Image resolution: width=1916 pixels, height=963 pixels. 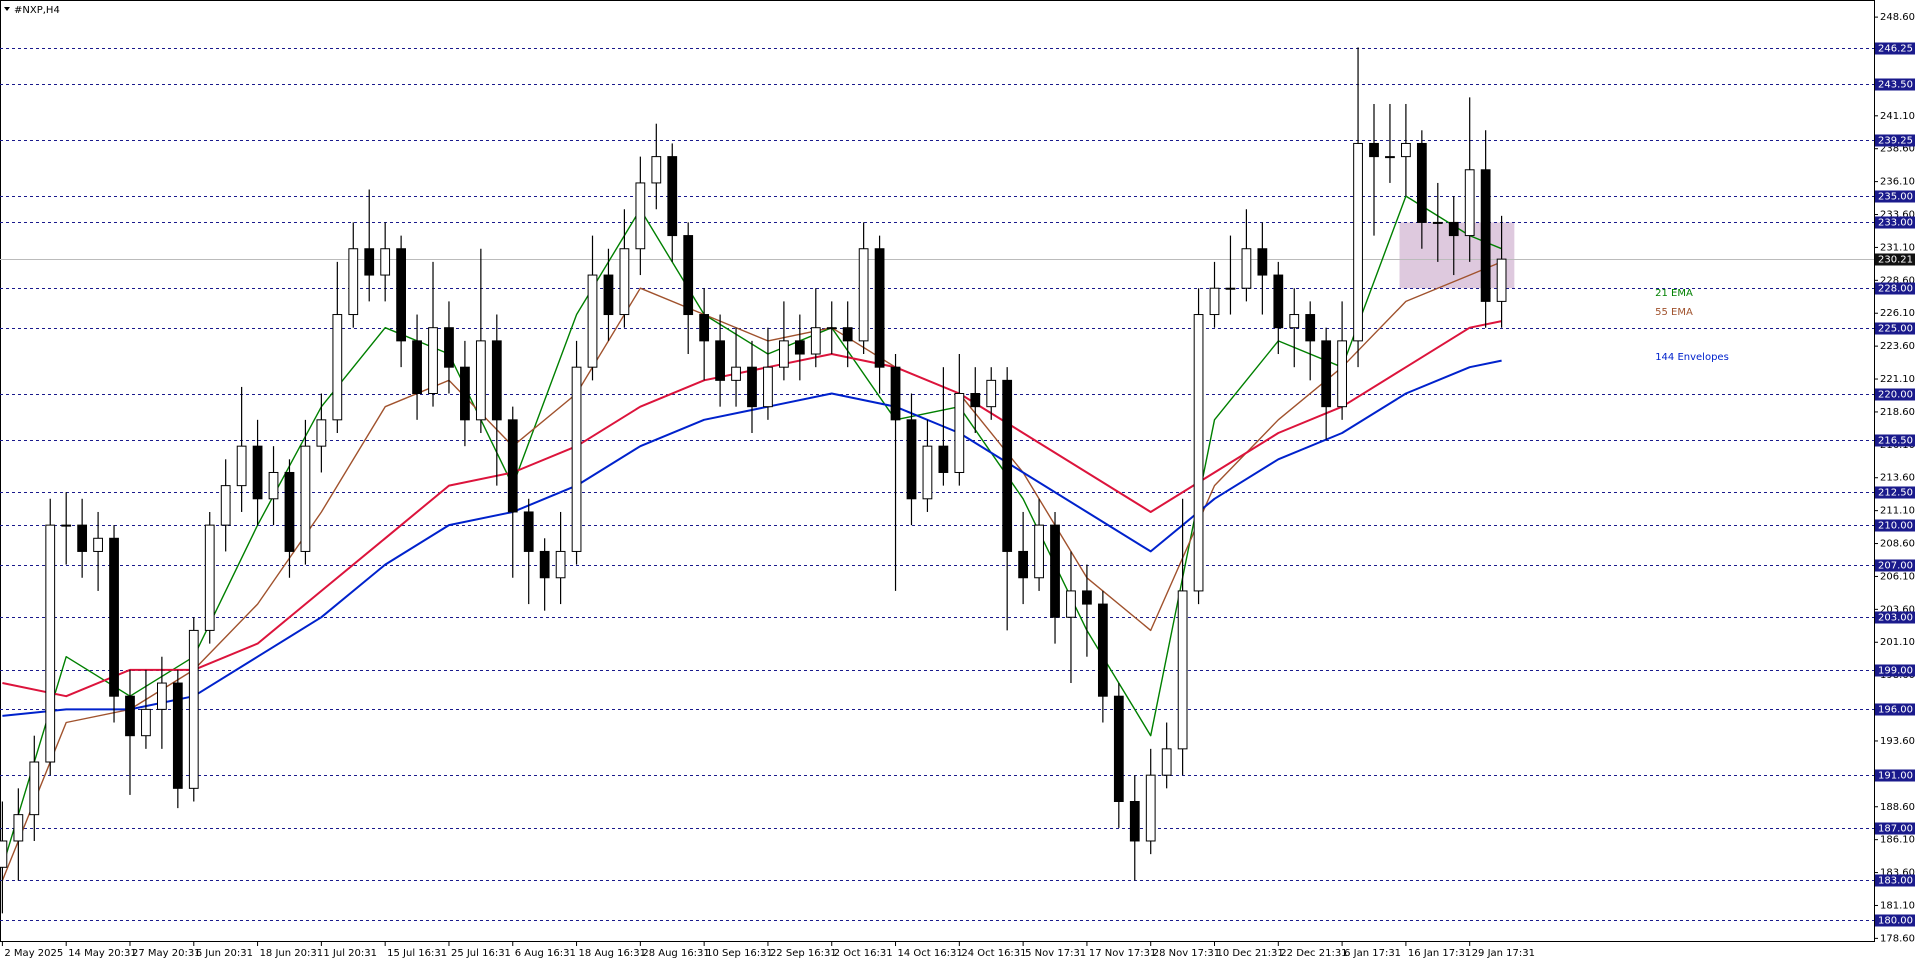 I want to click on y-tick-label: 228.60, so click(x=1897, y=280).